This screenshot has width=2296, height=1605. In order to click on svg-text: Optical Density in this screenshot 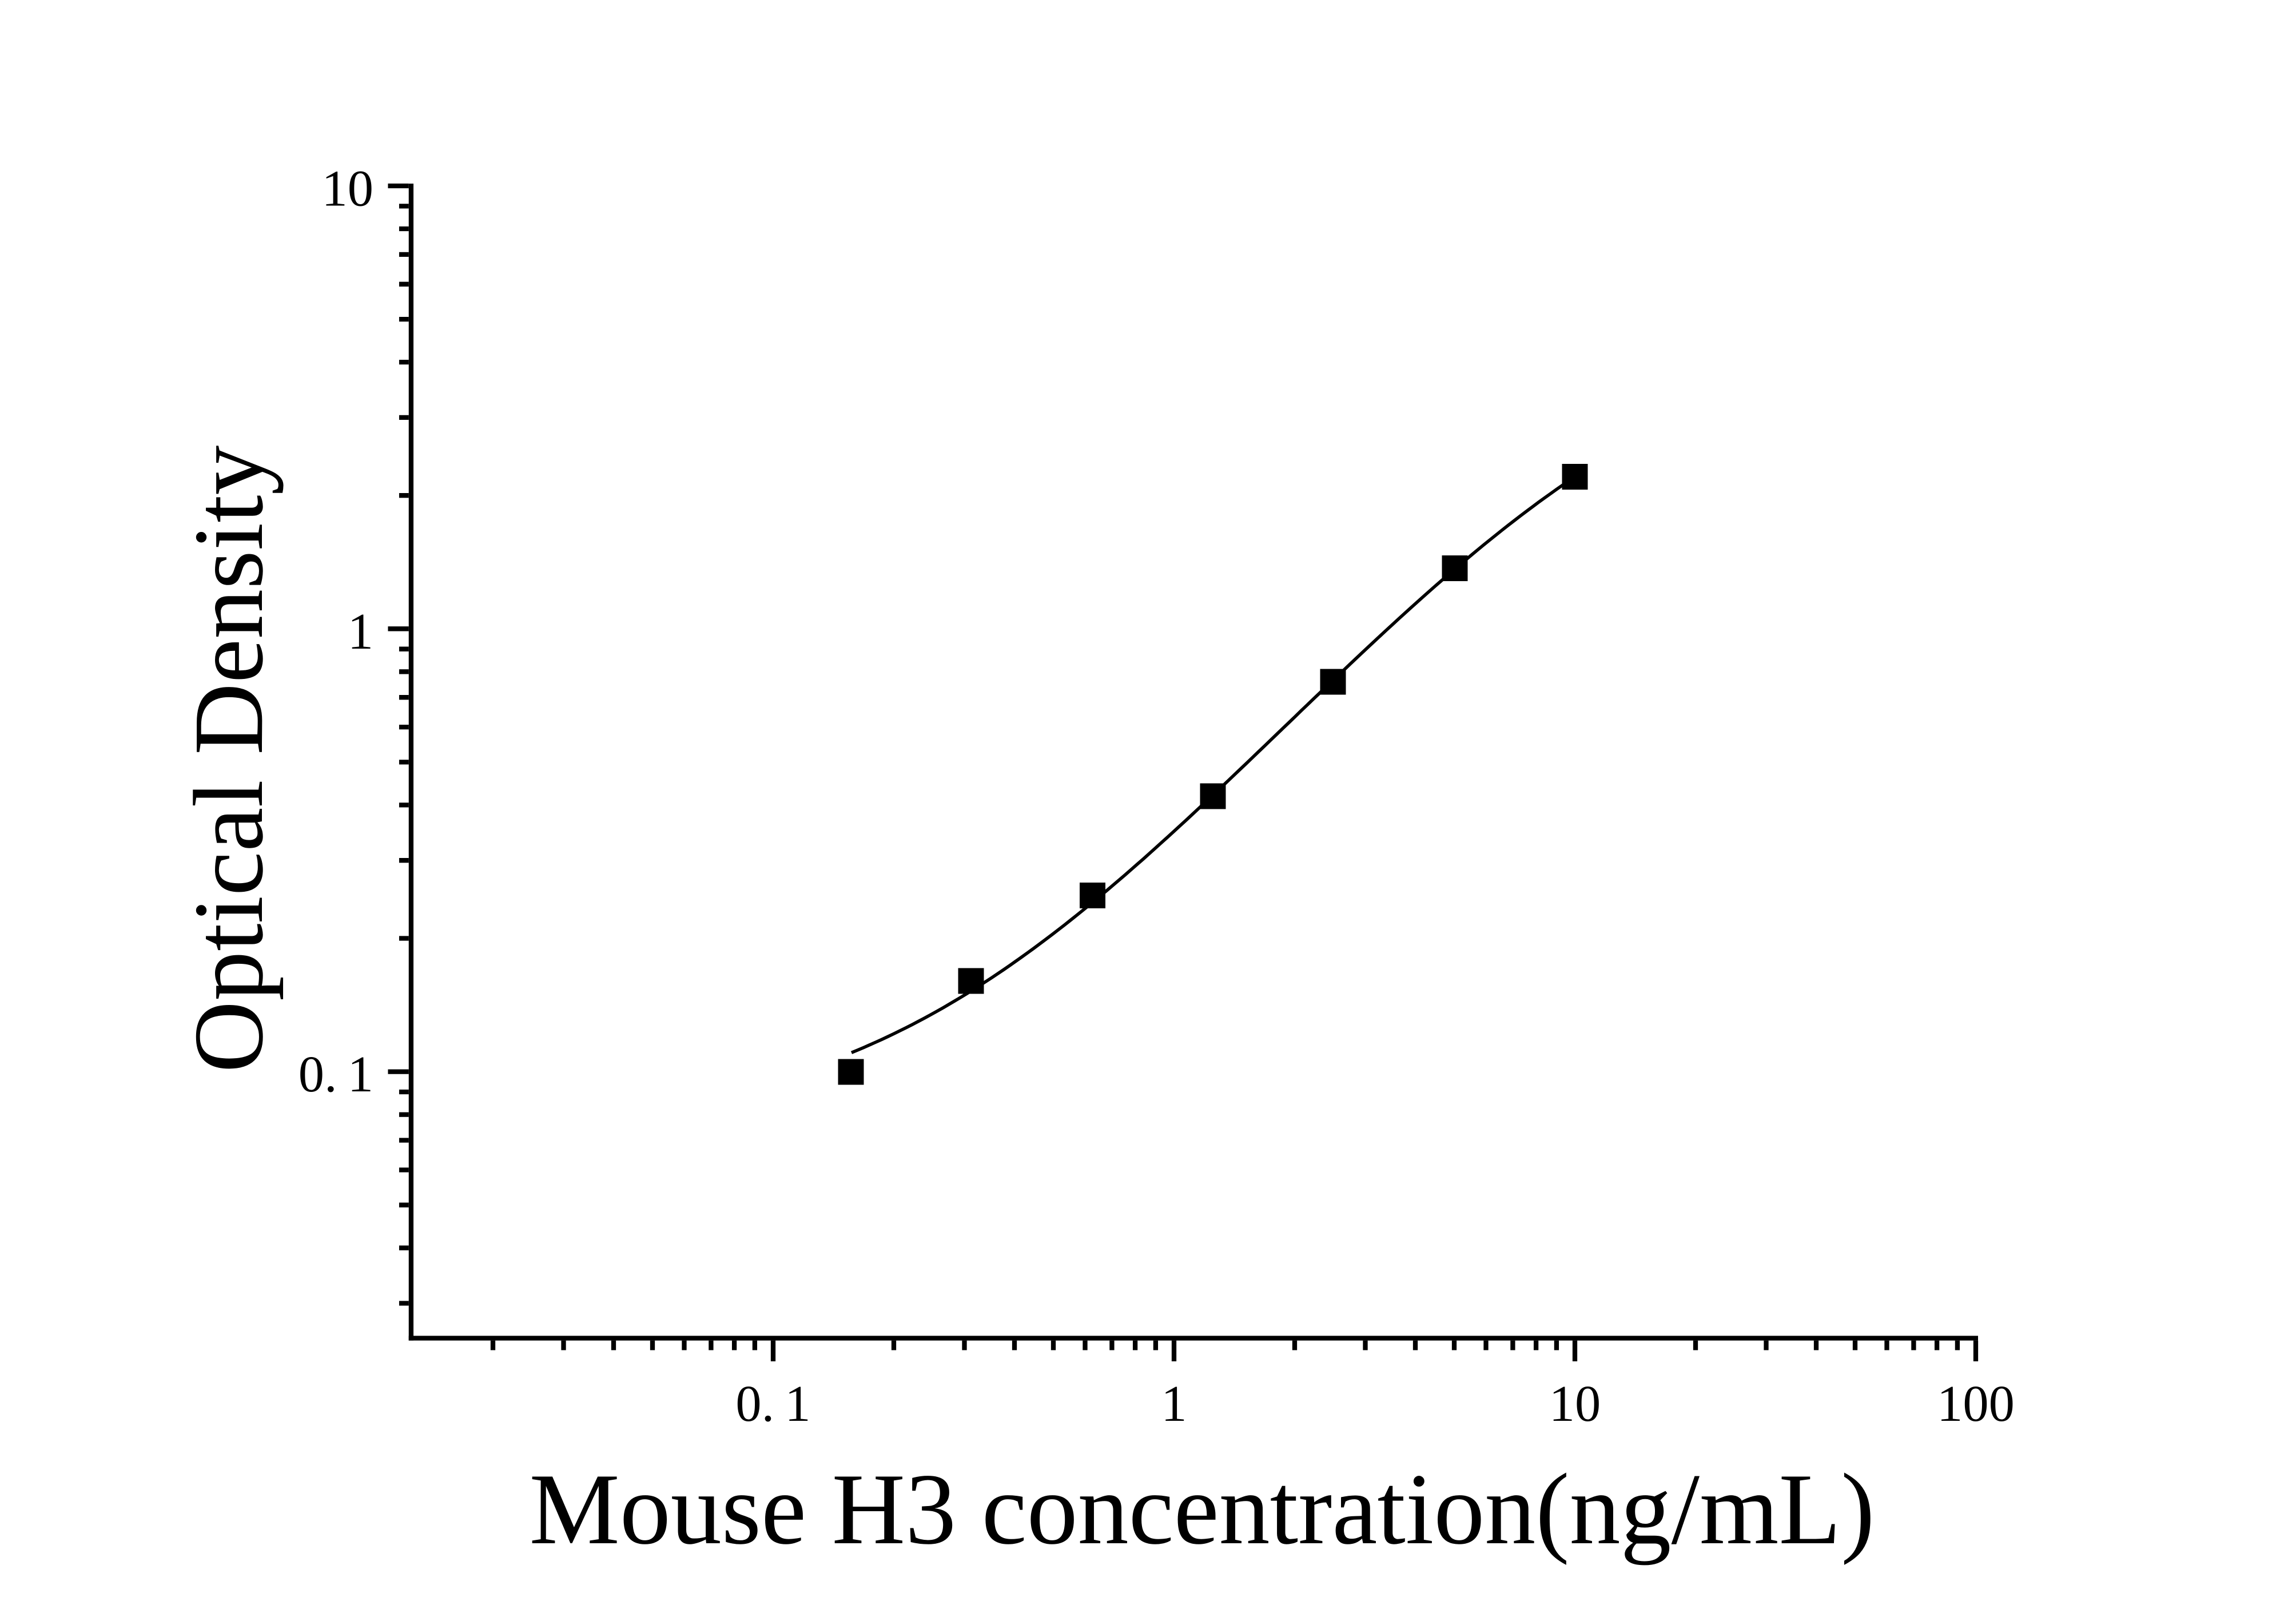, I will do `click(229, 759)`.